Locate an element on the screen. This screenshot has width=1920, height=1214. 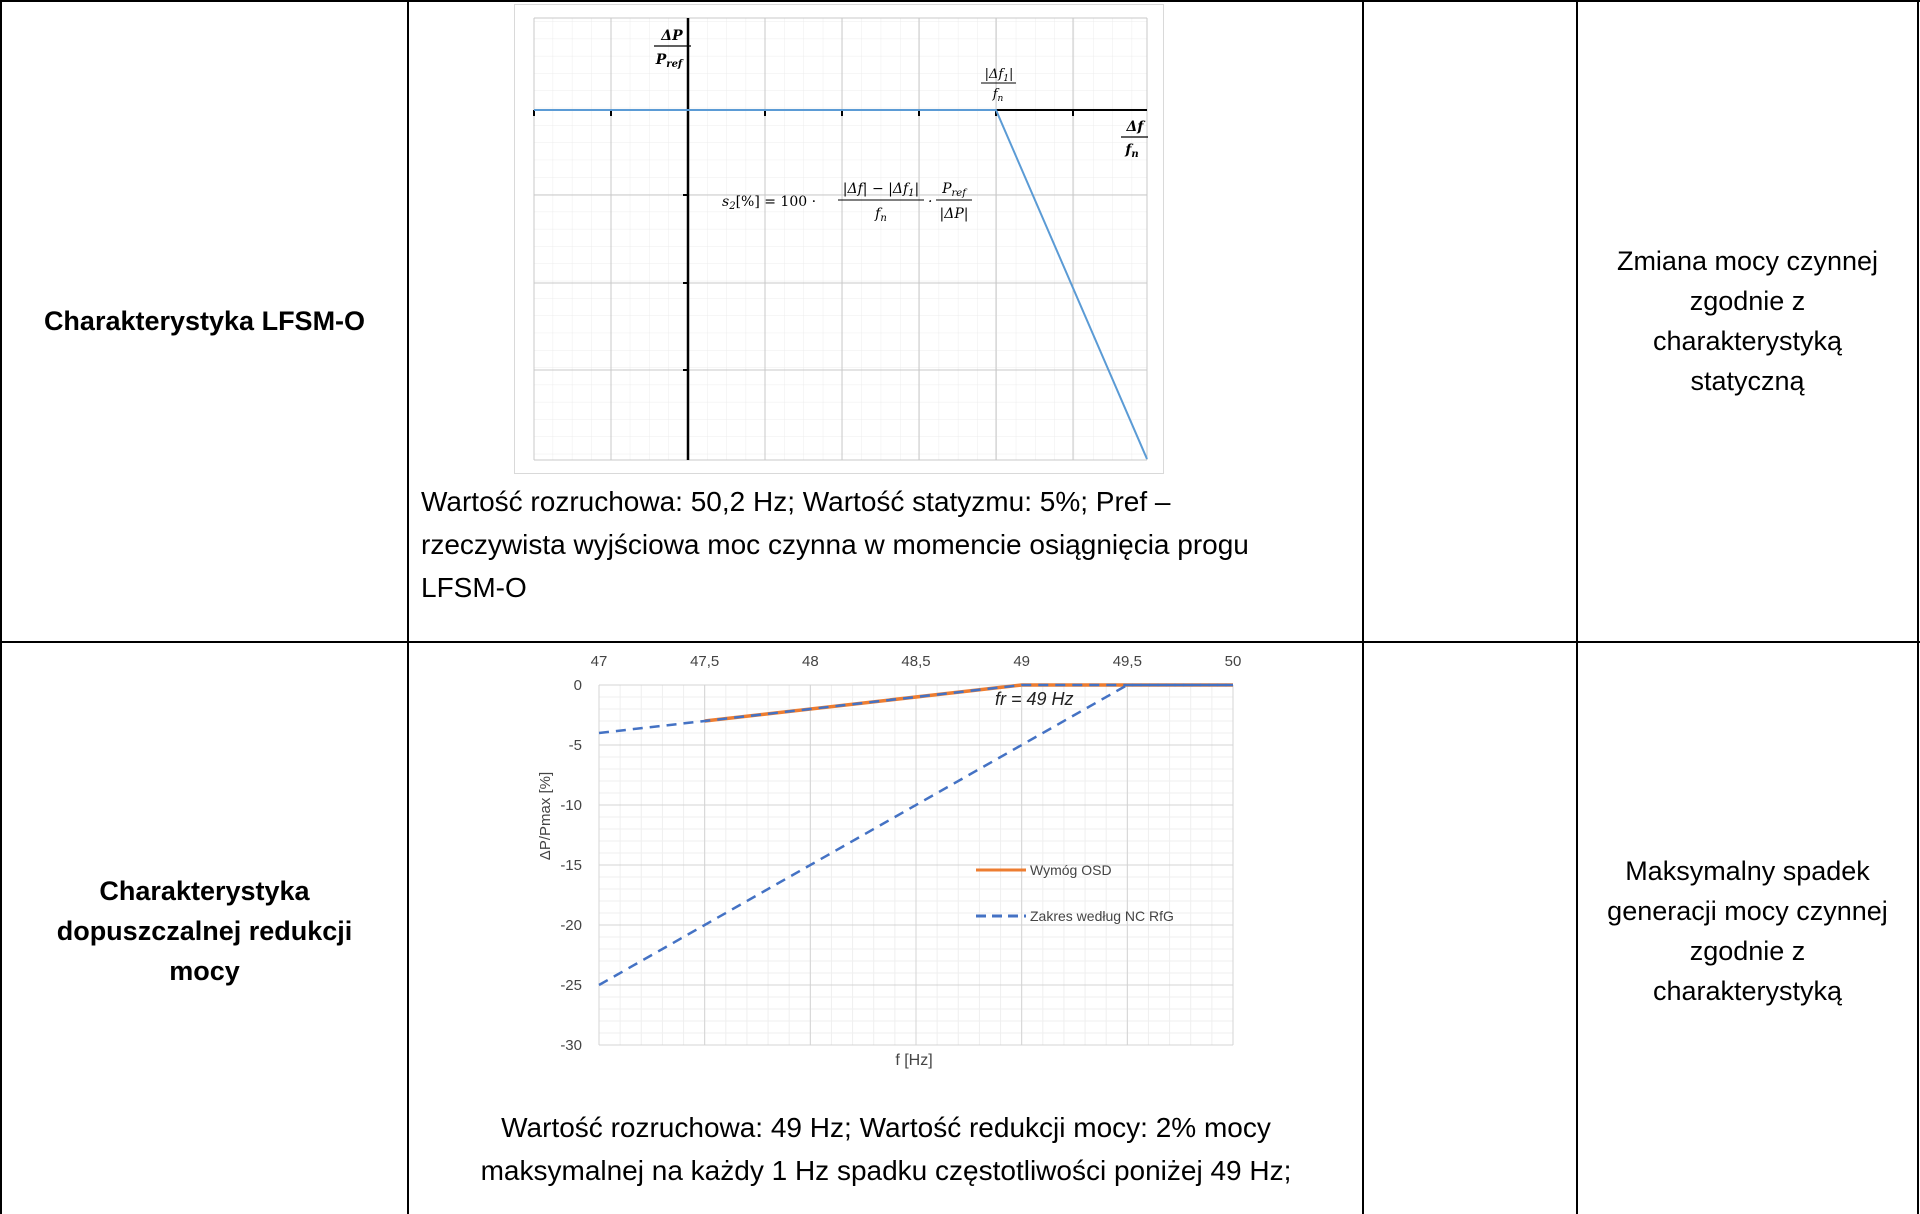
x-tick-label: 48,5 is located at coordinates (915, 661).